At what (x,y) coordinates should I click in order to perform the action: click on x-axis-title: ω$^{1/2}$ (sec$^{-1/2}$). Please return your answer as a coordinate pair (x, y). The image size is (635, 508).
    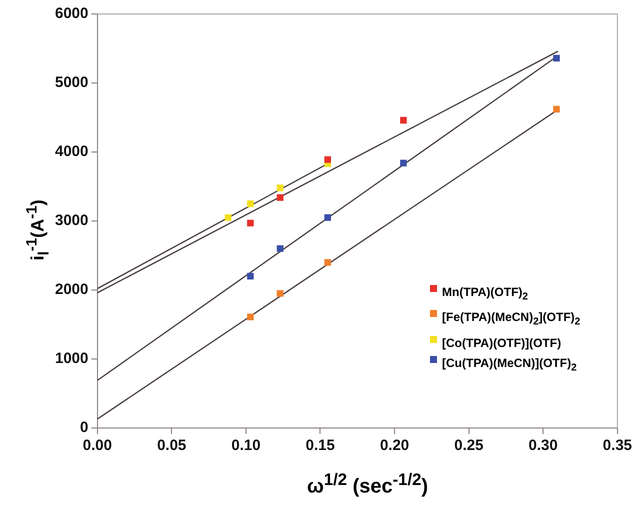
    Looking at the image, I should click on (368, 484).